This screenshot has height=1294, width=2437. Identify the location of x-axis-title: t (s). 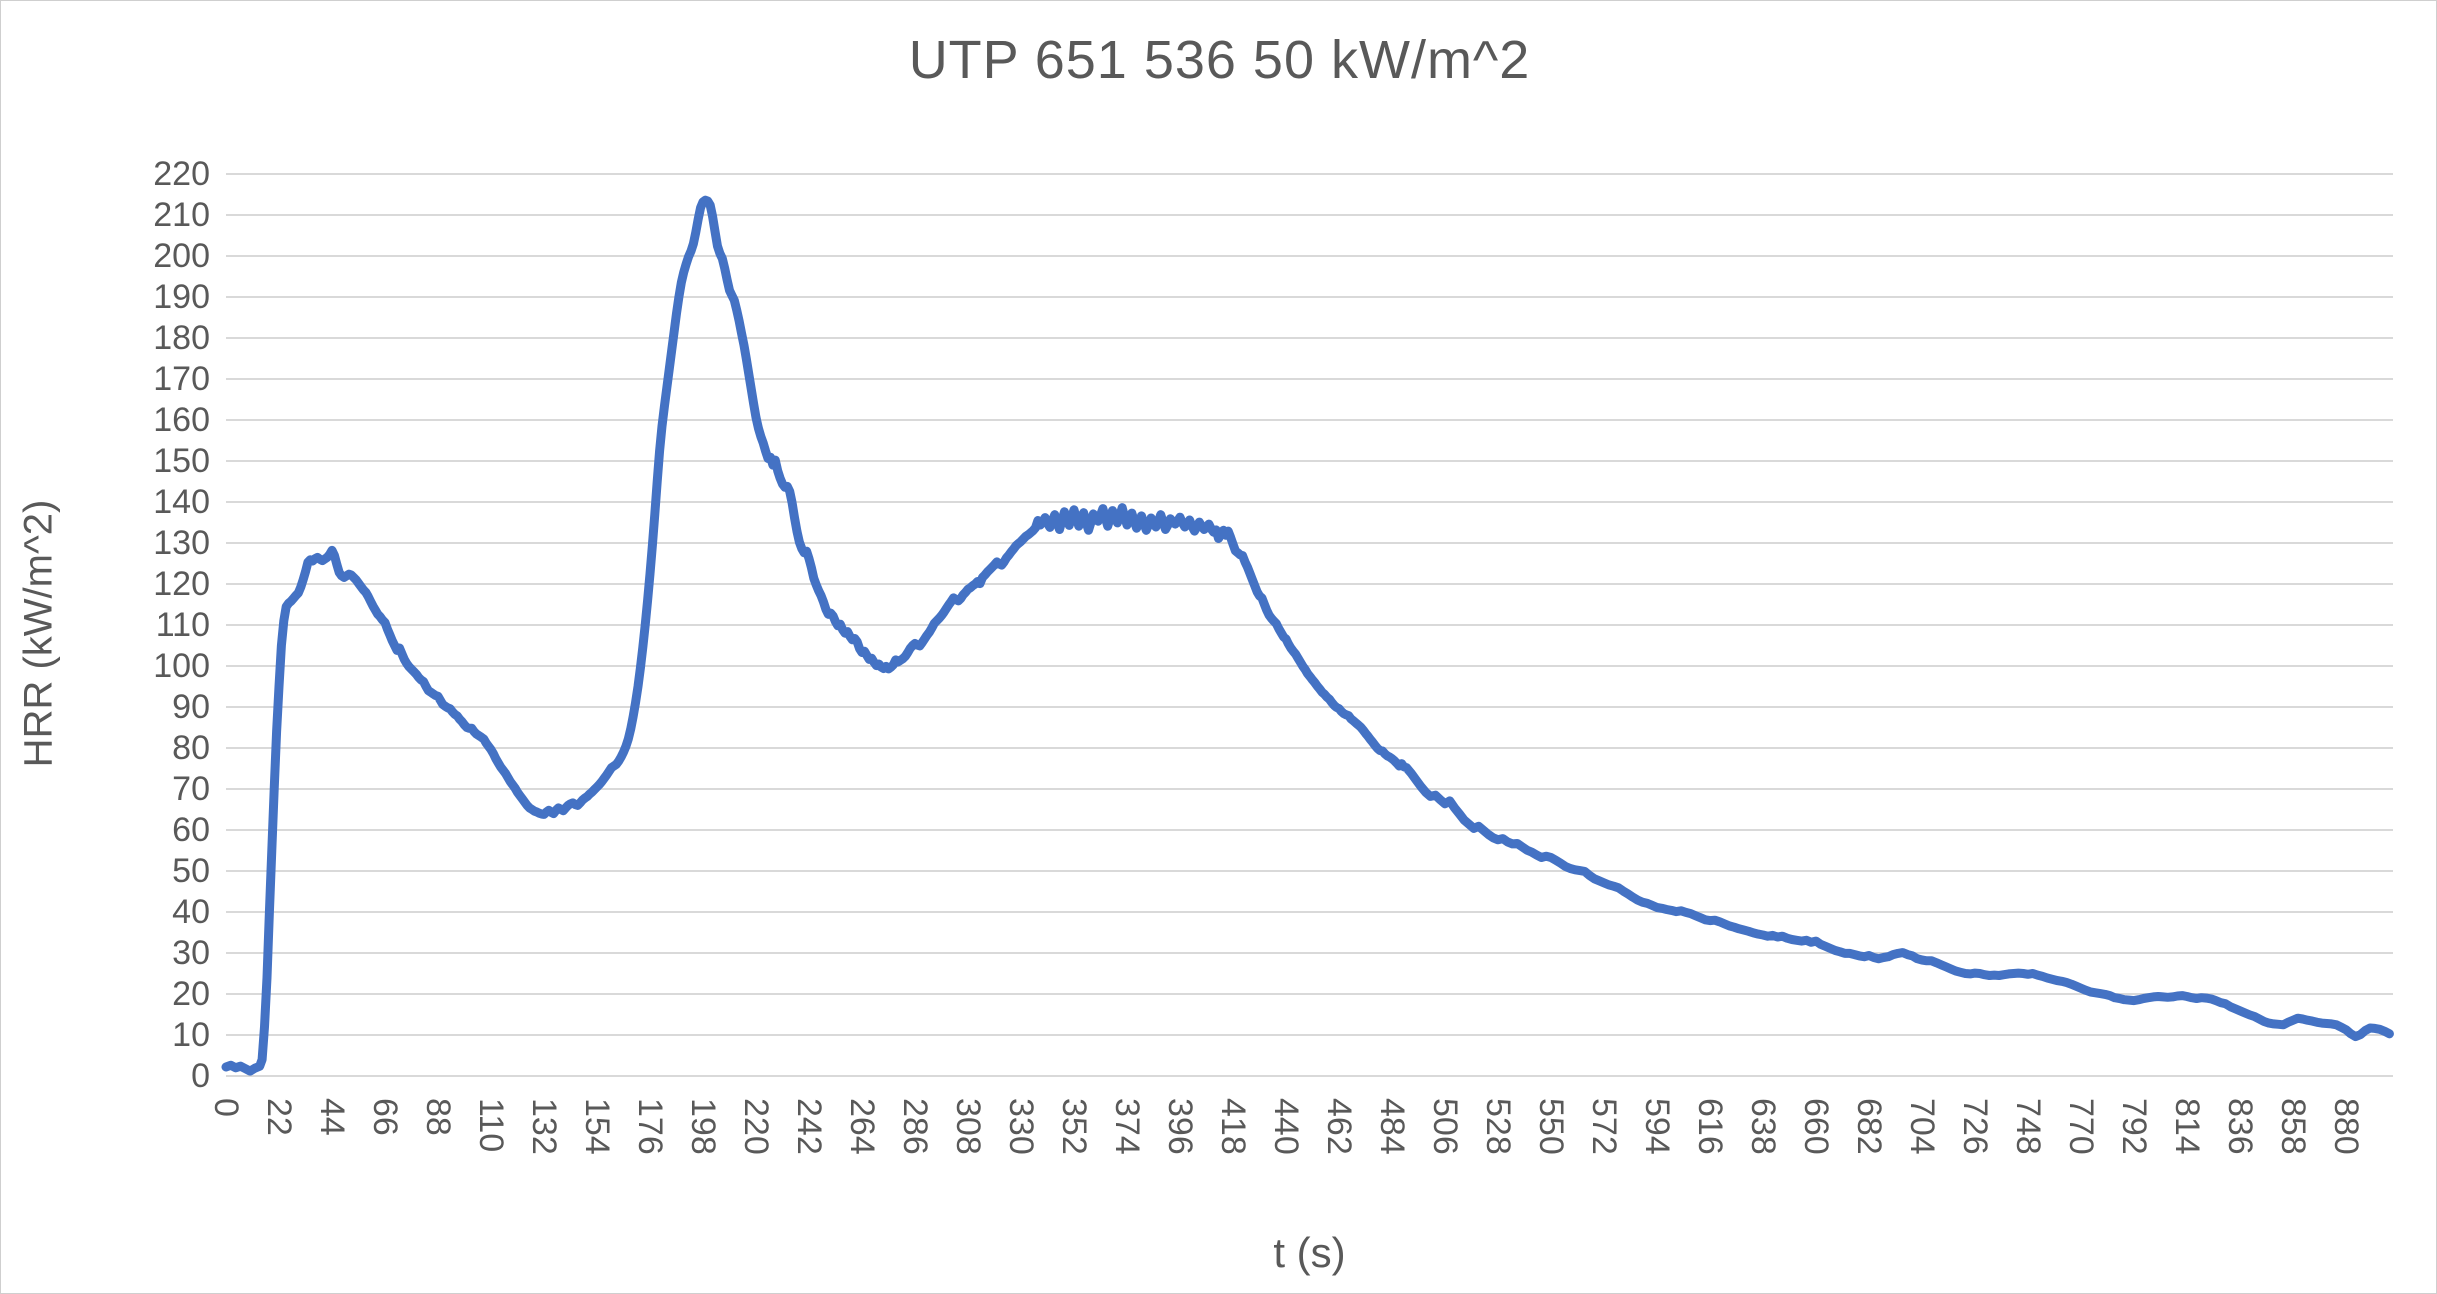
(1309, 1252).